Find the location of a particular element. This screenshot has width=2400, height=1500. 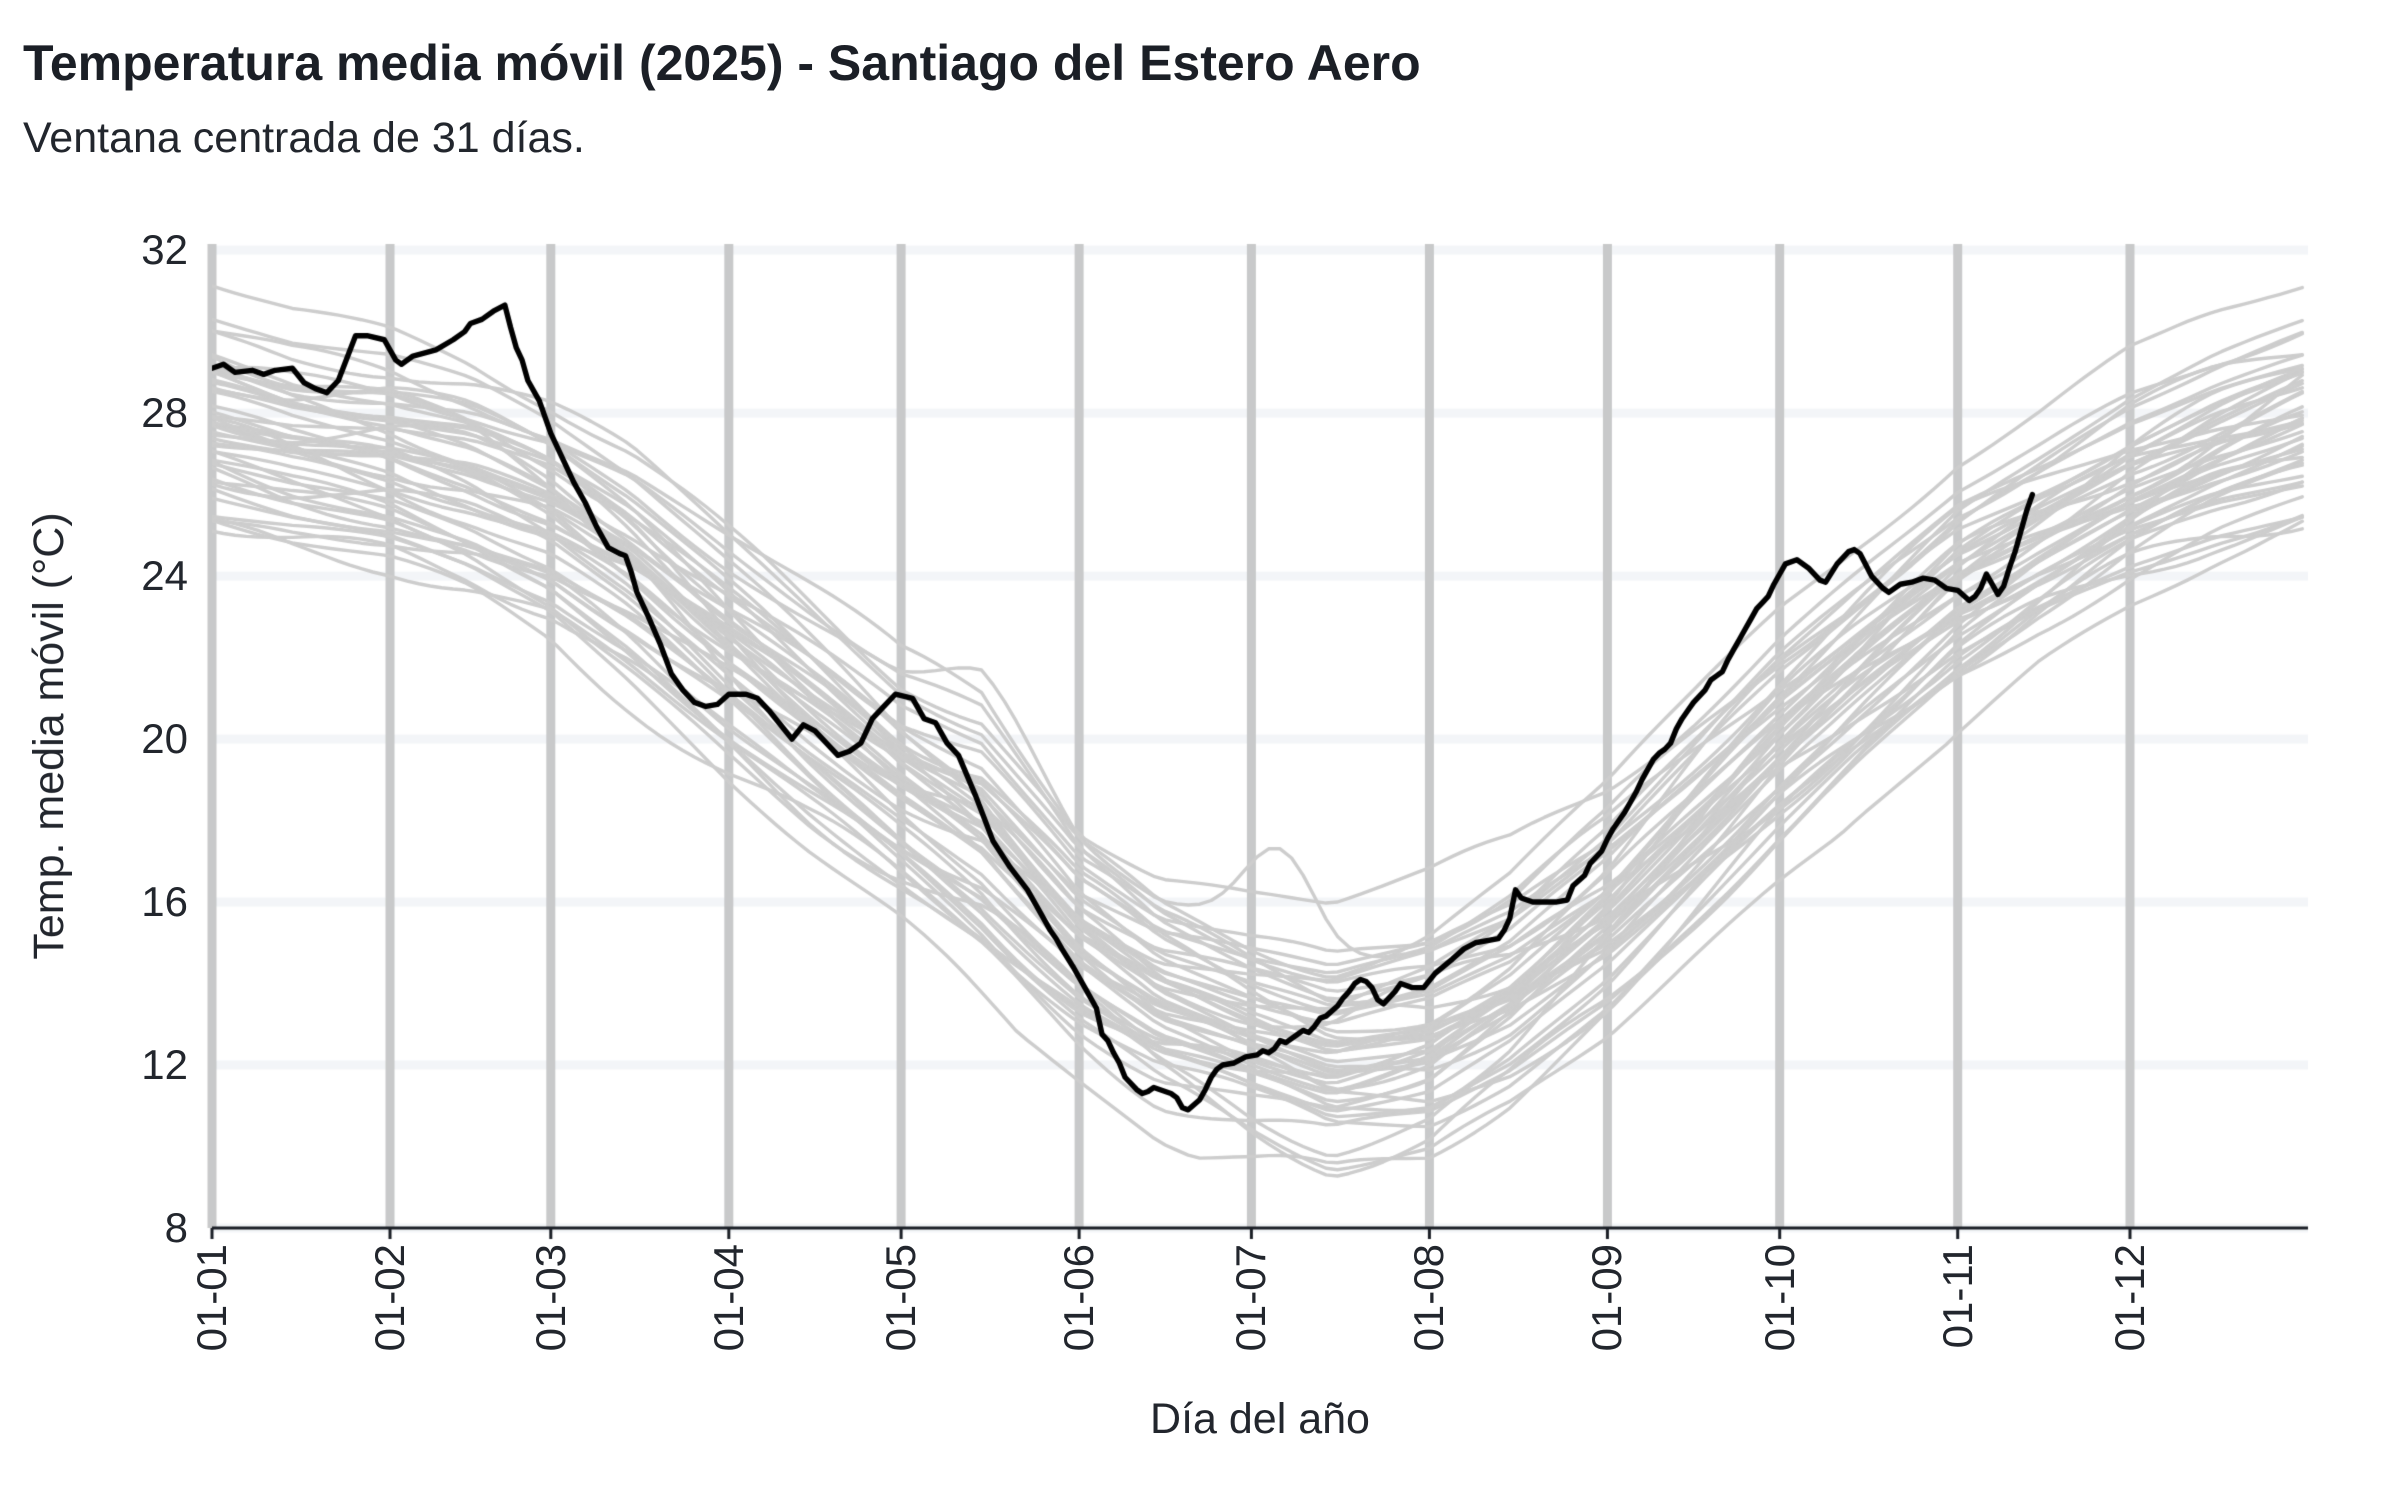

x-tick-label: 01-01 is located at coordinates (211, 1298).